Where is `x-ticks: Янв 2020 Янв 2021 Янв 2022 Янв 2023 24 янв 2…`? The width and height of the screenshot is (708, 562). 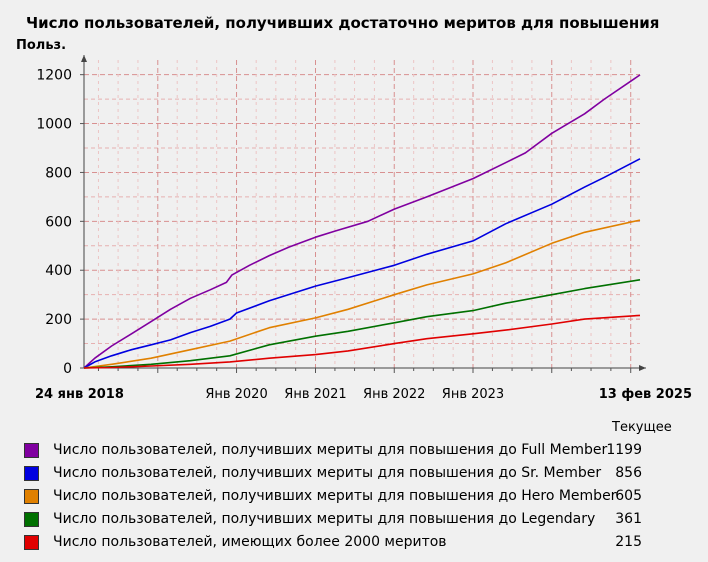
x-ticks: Янв 2020 Янв 2021 Янв 2022 Янв 2023 24 янв 2… is located at coordinates (363, 385).